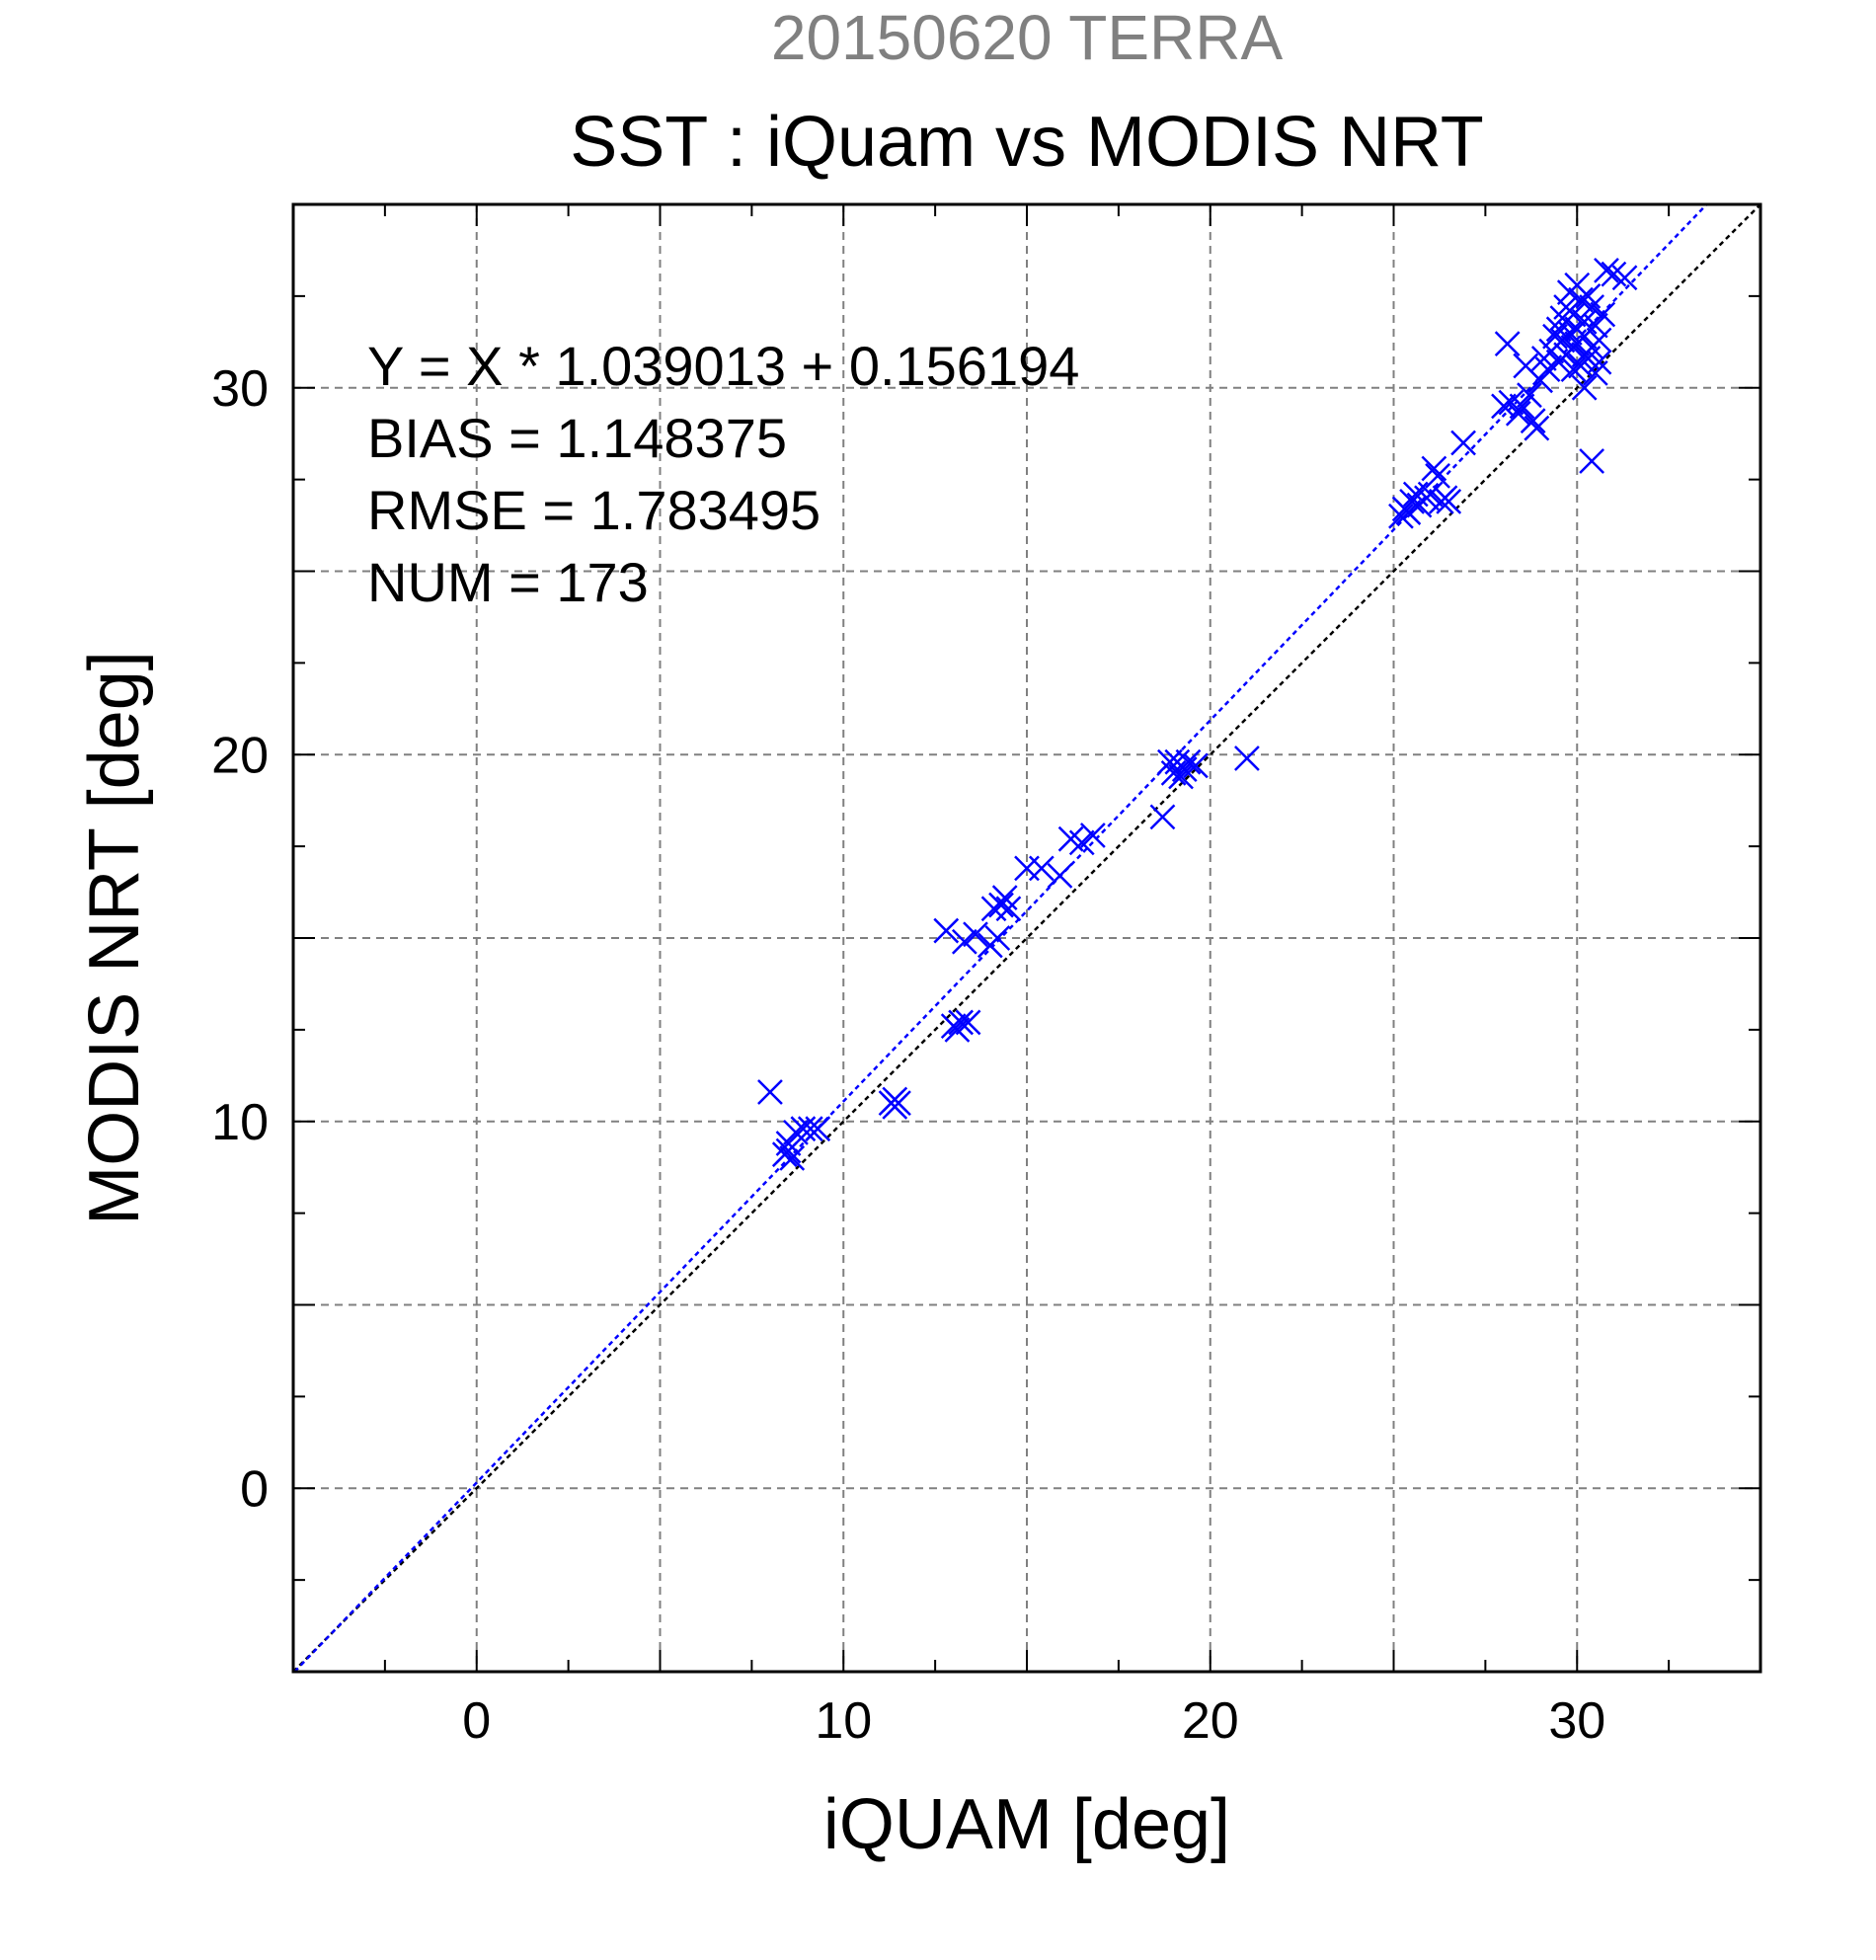 Image resolution: width=1876 pixels, height=1960 pixels. Describe the element at coordinates (1033, 1721) in the screenshot. I see `x-tick-labels: 0 10 20 30` at that location.